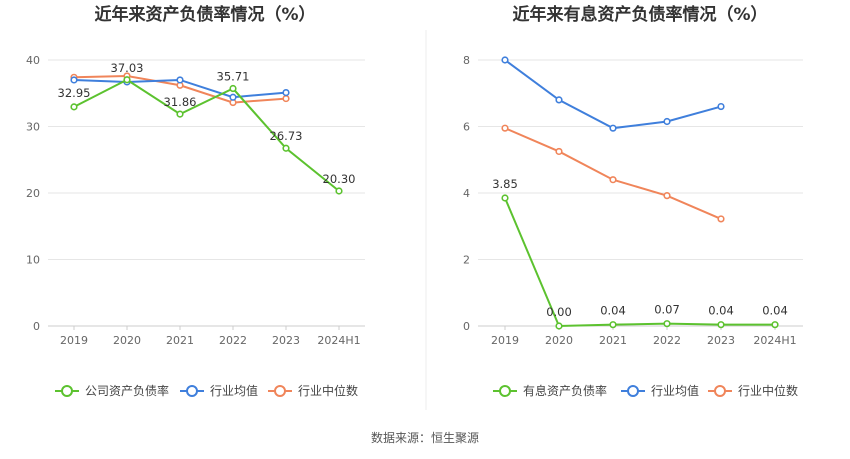  What do you see at coordinates (559, 312) in the screenshot?
I see `data-label: 0.00` at bounding box center [559, 312].